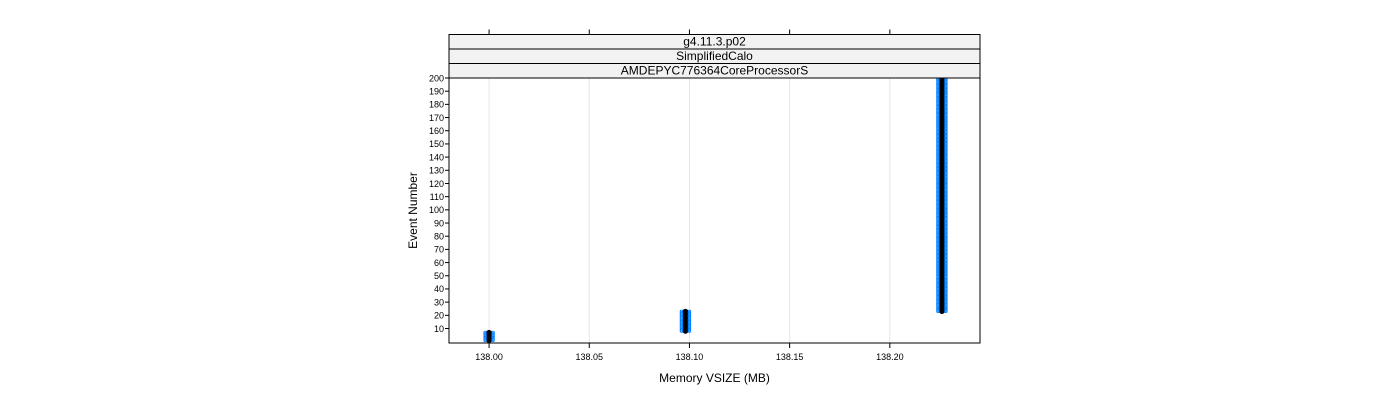 The width and height of the screenshot is (1400, 400). What do you see at coordinates (439, 250) in the screenshot?
I see `y-tick-label: 70` at bounding box center [439, 250].